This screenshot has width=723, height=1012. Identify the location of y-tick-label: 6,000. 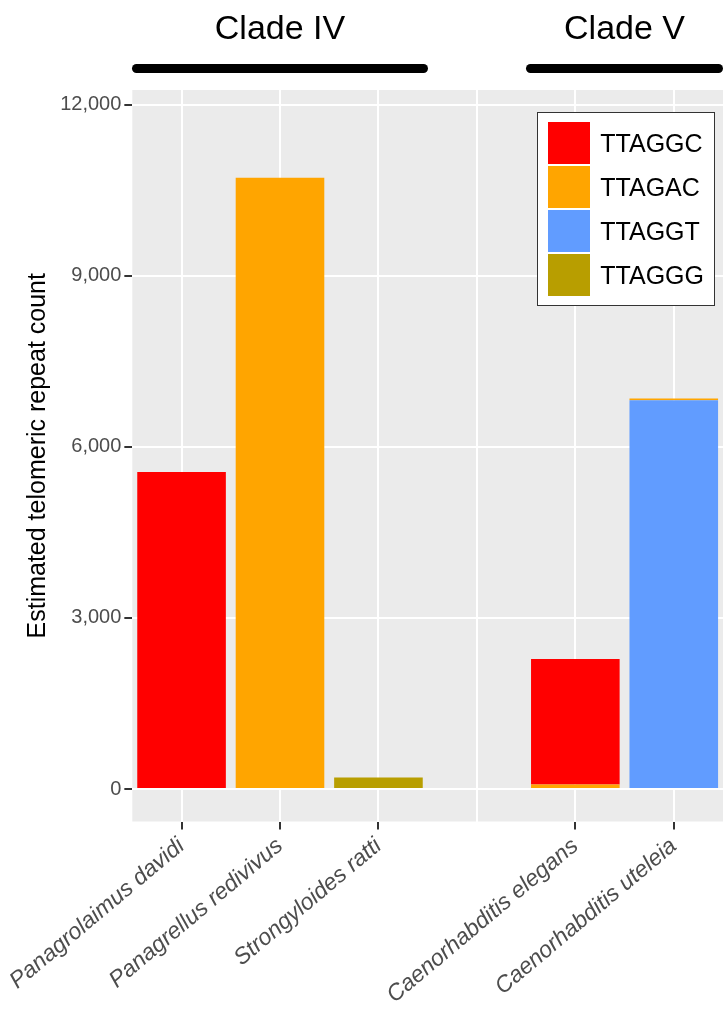
(96, 445).